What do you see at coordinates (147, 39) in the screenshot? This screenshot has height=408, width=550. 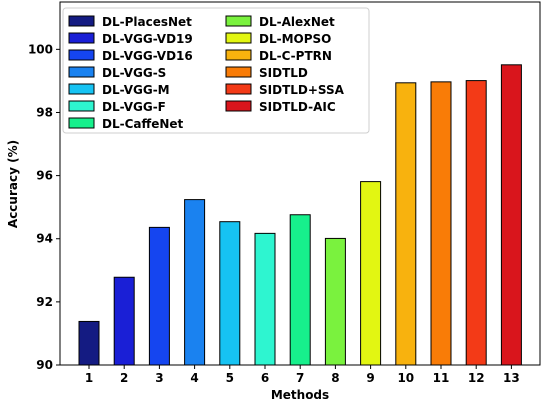 I see `legend-label-2: DL-VGG-VD19` at bounding box center [147, 39].